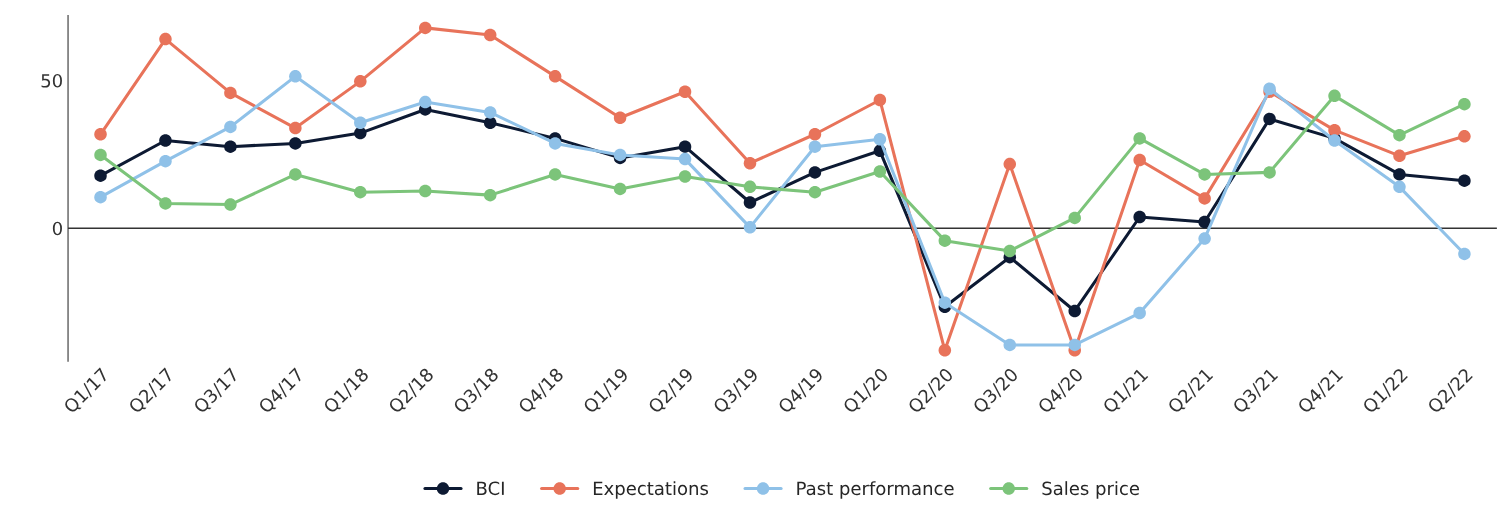  What do you see at coordinates (51, 80) in the screenshot?
I see `y-tick-label: 50` at bounding box center [51, 80].